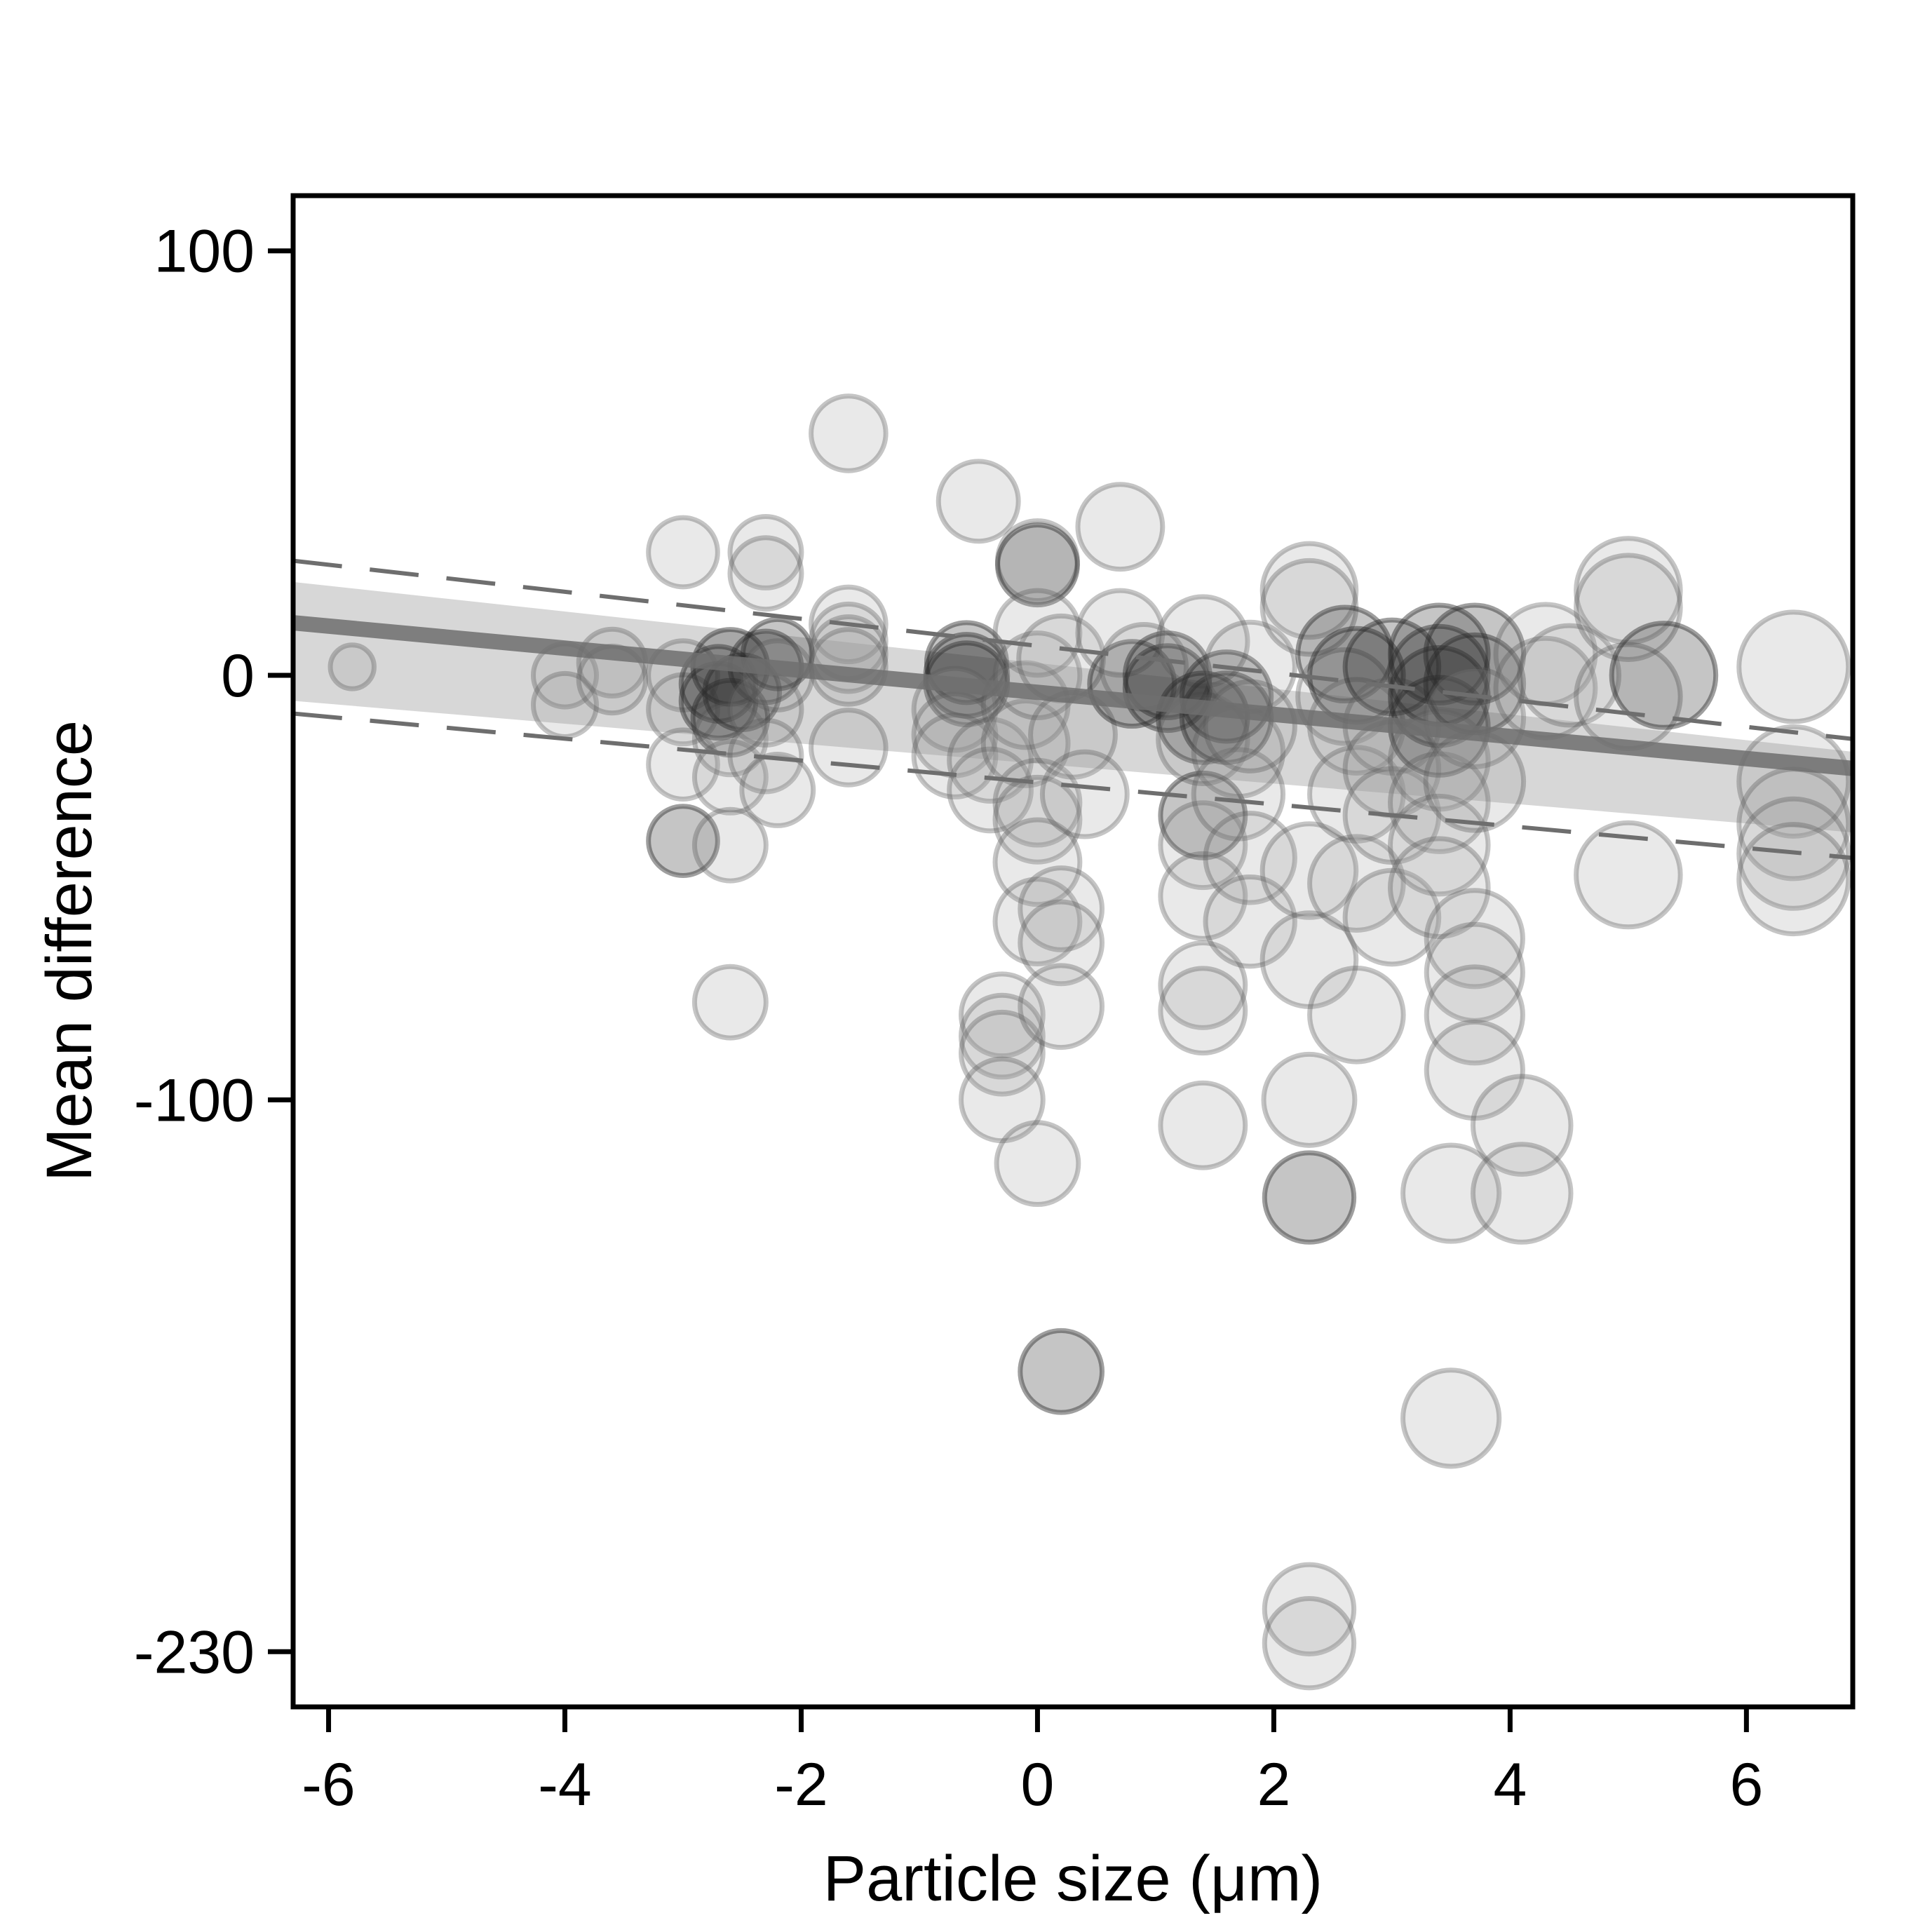 The height and width of the screenshot is (1932, 1932). Describe the element at coordinates (1274, 1784) in the screenshot. I see `x-tick-label: 2` at that location.